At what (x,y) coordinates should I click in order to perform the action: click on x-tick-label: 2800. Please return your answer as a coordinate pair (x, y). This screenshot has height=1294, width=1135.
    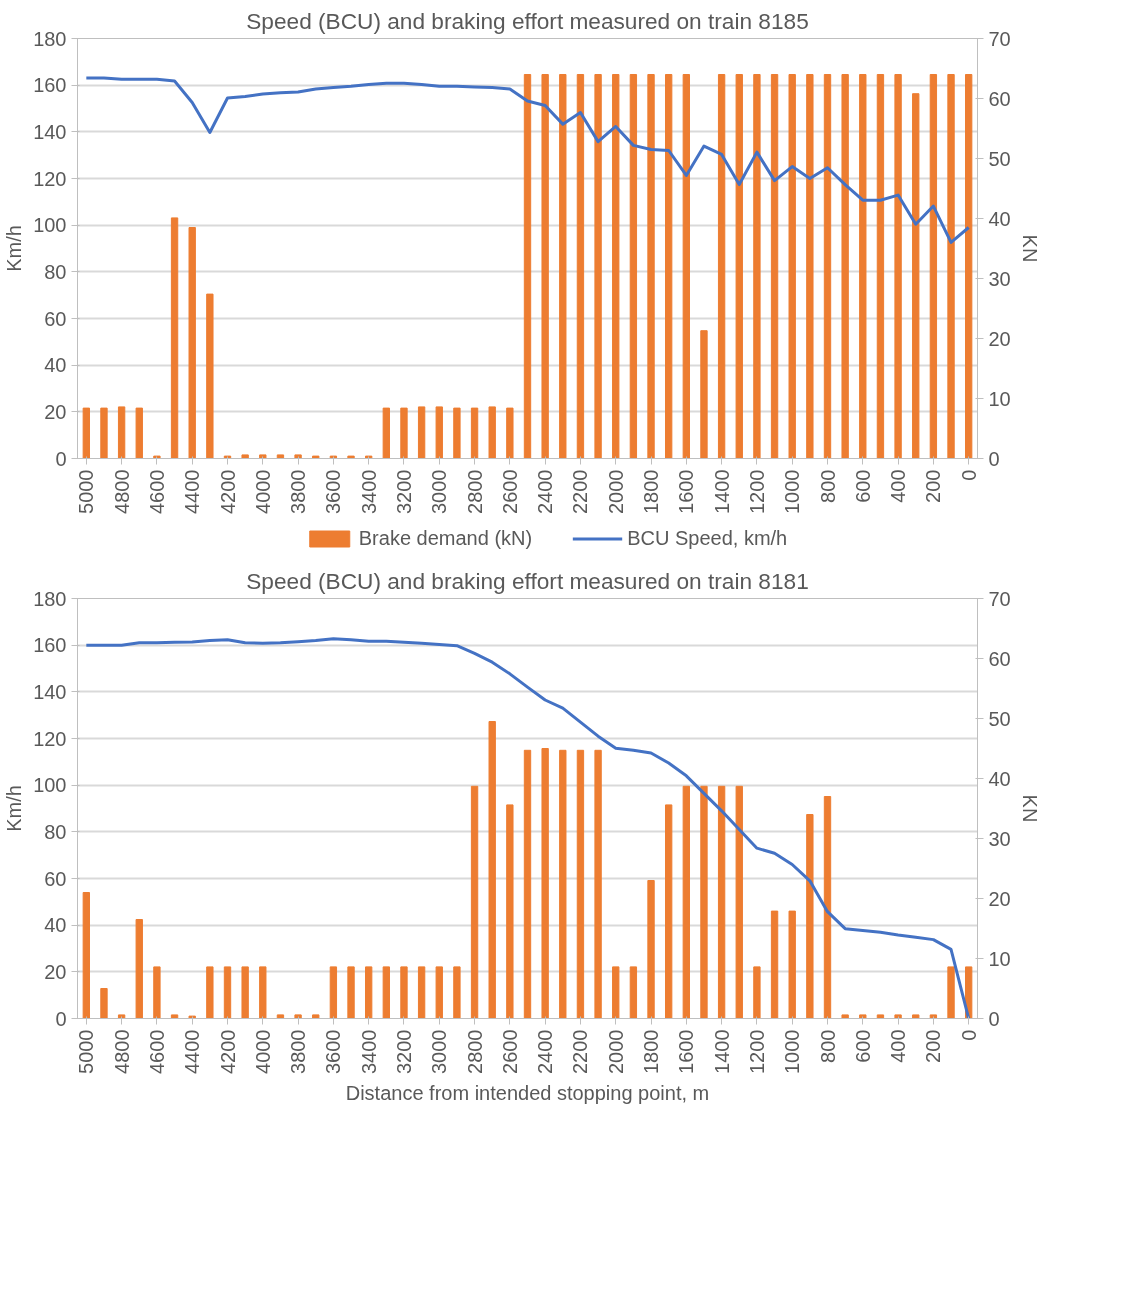
    Looking at the image, I should click on (474, 1051).